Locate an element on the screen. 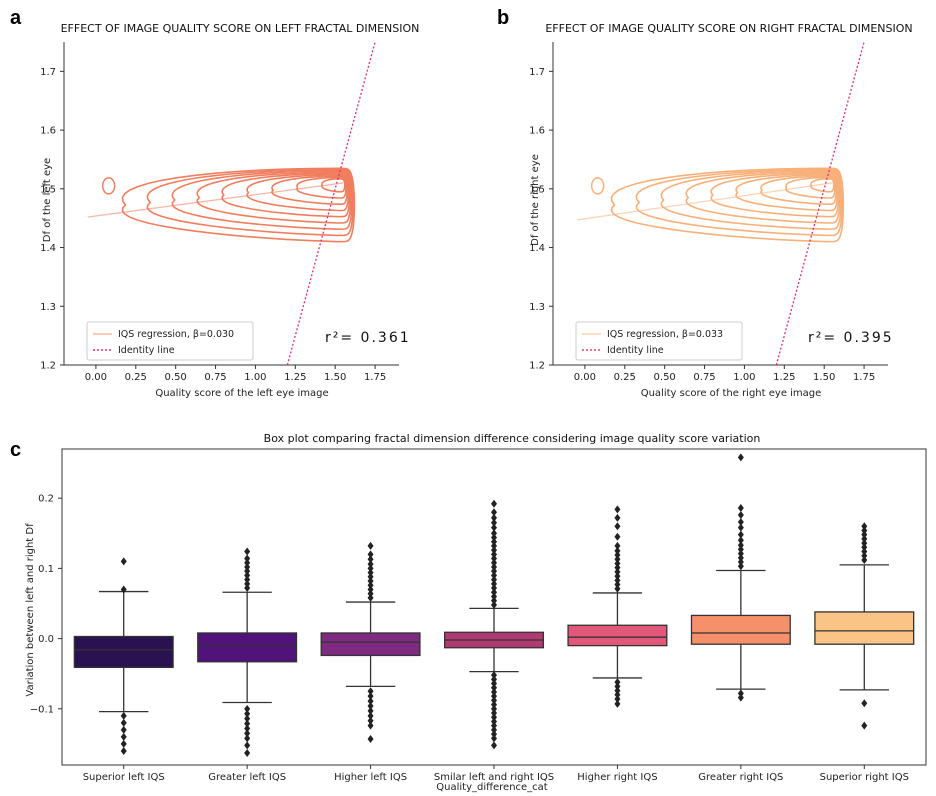  x-tick-label: 1.00 is located at coordinates (744, 377).